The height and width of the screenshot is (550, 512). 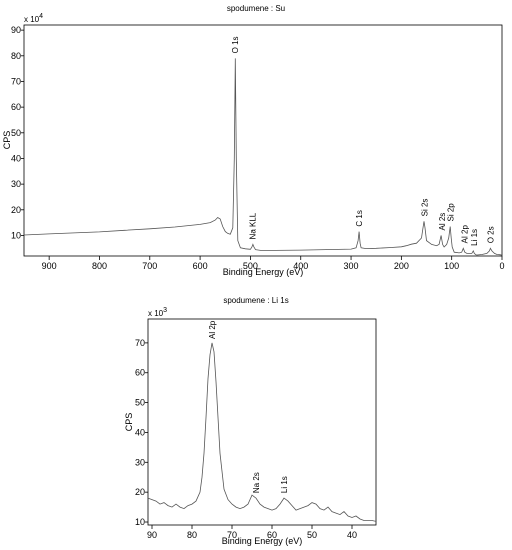 What do you see at coordinates (16, 158) in the screenshot?
I see `survey-y-tick-label: 40` at bounding box center [16, 158].